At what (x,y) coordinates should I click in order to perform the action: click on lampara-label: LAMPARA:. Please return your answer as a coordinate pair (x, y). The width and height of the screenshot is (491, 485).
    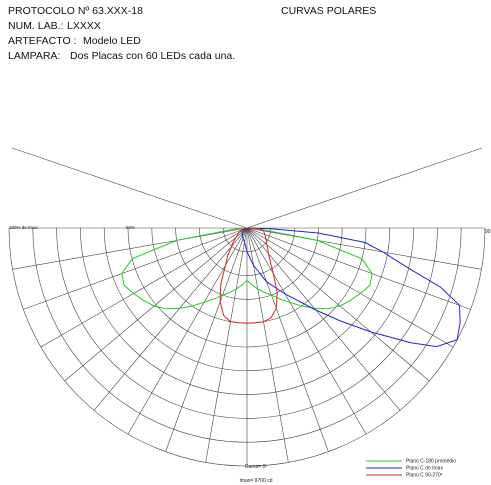
    Looking at the image, I should click on (34, 56).